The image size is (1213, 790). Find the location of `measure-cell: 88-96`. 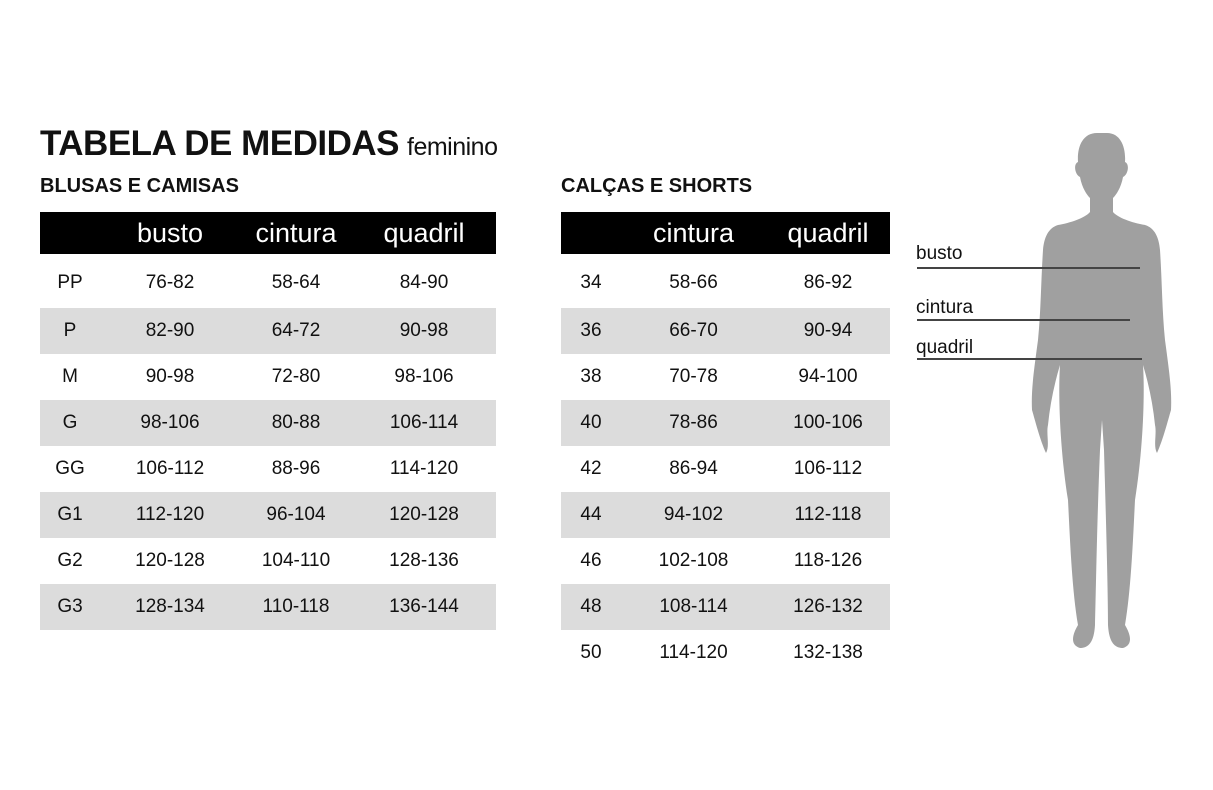

measure-cell: 88-96 is located at coordinates (296, 468).